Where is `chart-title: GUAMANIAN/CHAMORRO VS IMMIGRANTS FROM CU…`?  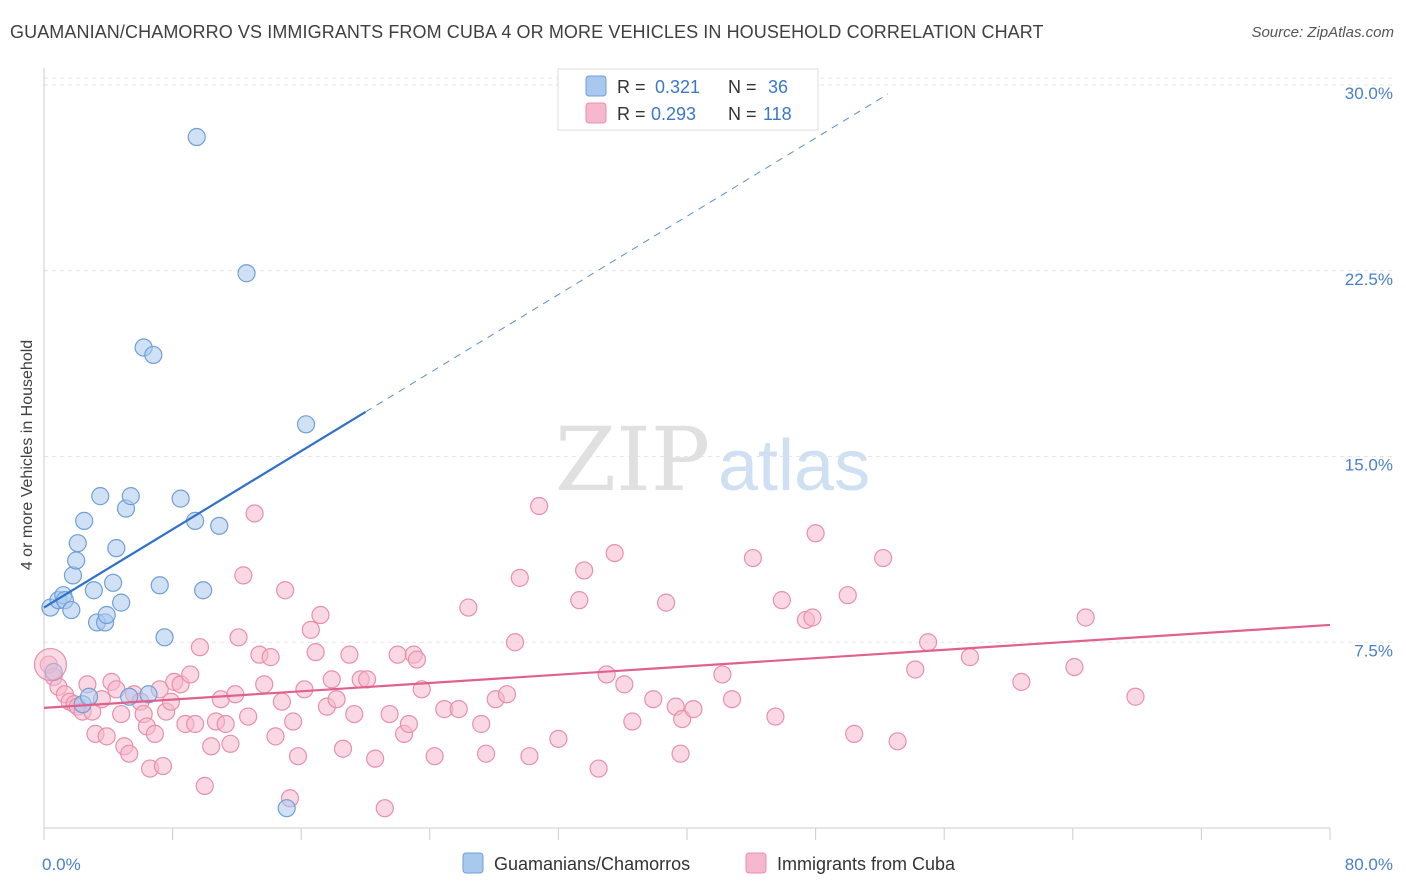 chart-title: GUAMANIAN/CHAMORRO VS IMMIGRANTS FROM CU… is located at coordinates (527, 32).